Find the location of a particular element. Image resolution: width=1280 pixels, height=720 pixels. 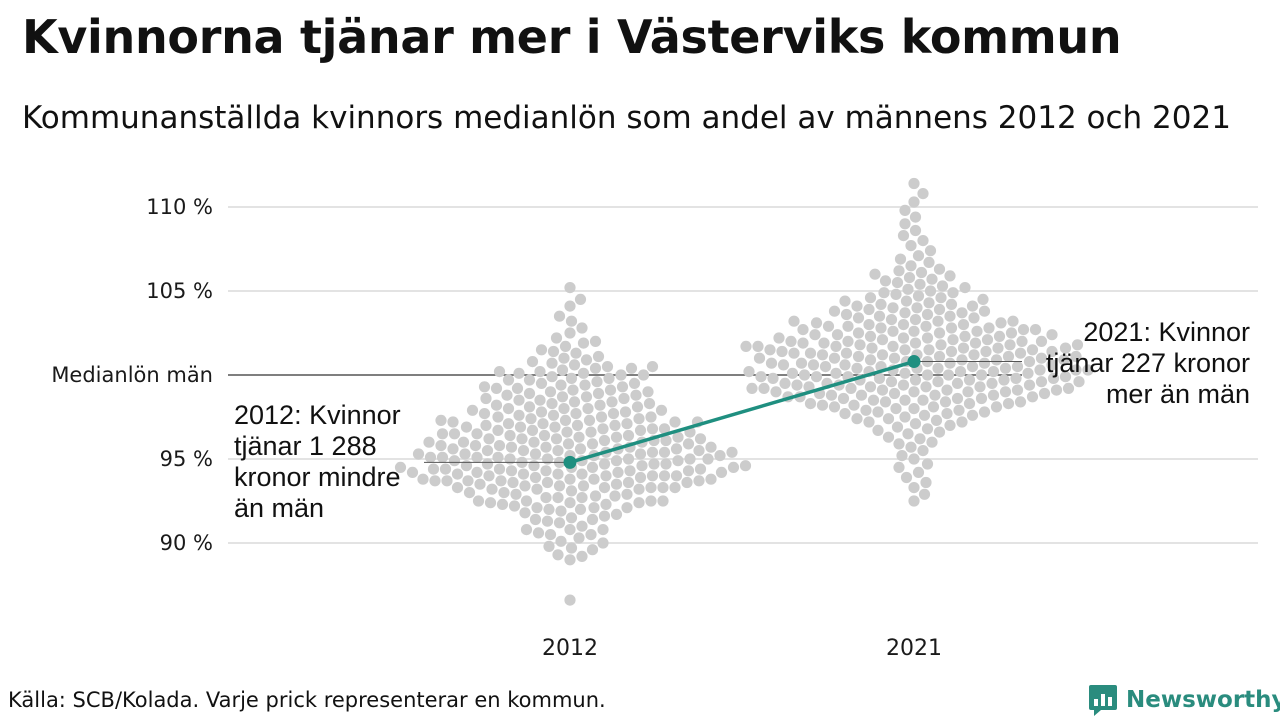

annotation-leaders is located at coordinates (723, 412).